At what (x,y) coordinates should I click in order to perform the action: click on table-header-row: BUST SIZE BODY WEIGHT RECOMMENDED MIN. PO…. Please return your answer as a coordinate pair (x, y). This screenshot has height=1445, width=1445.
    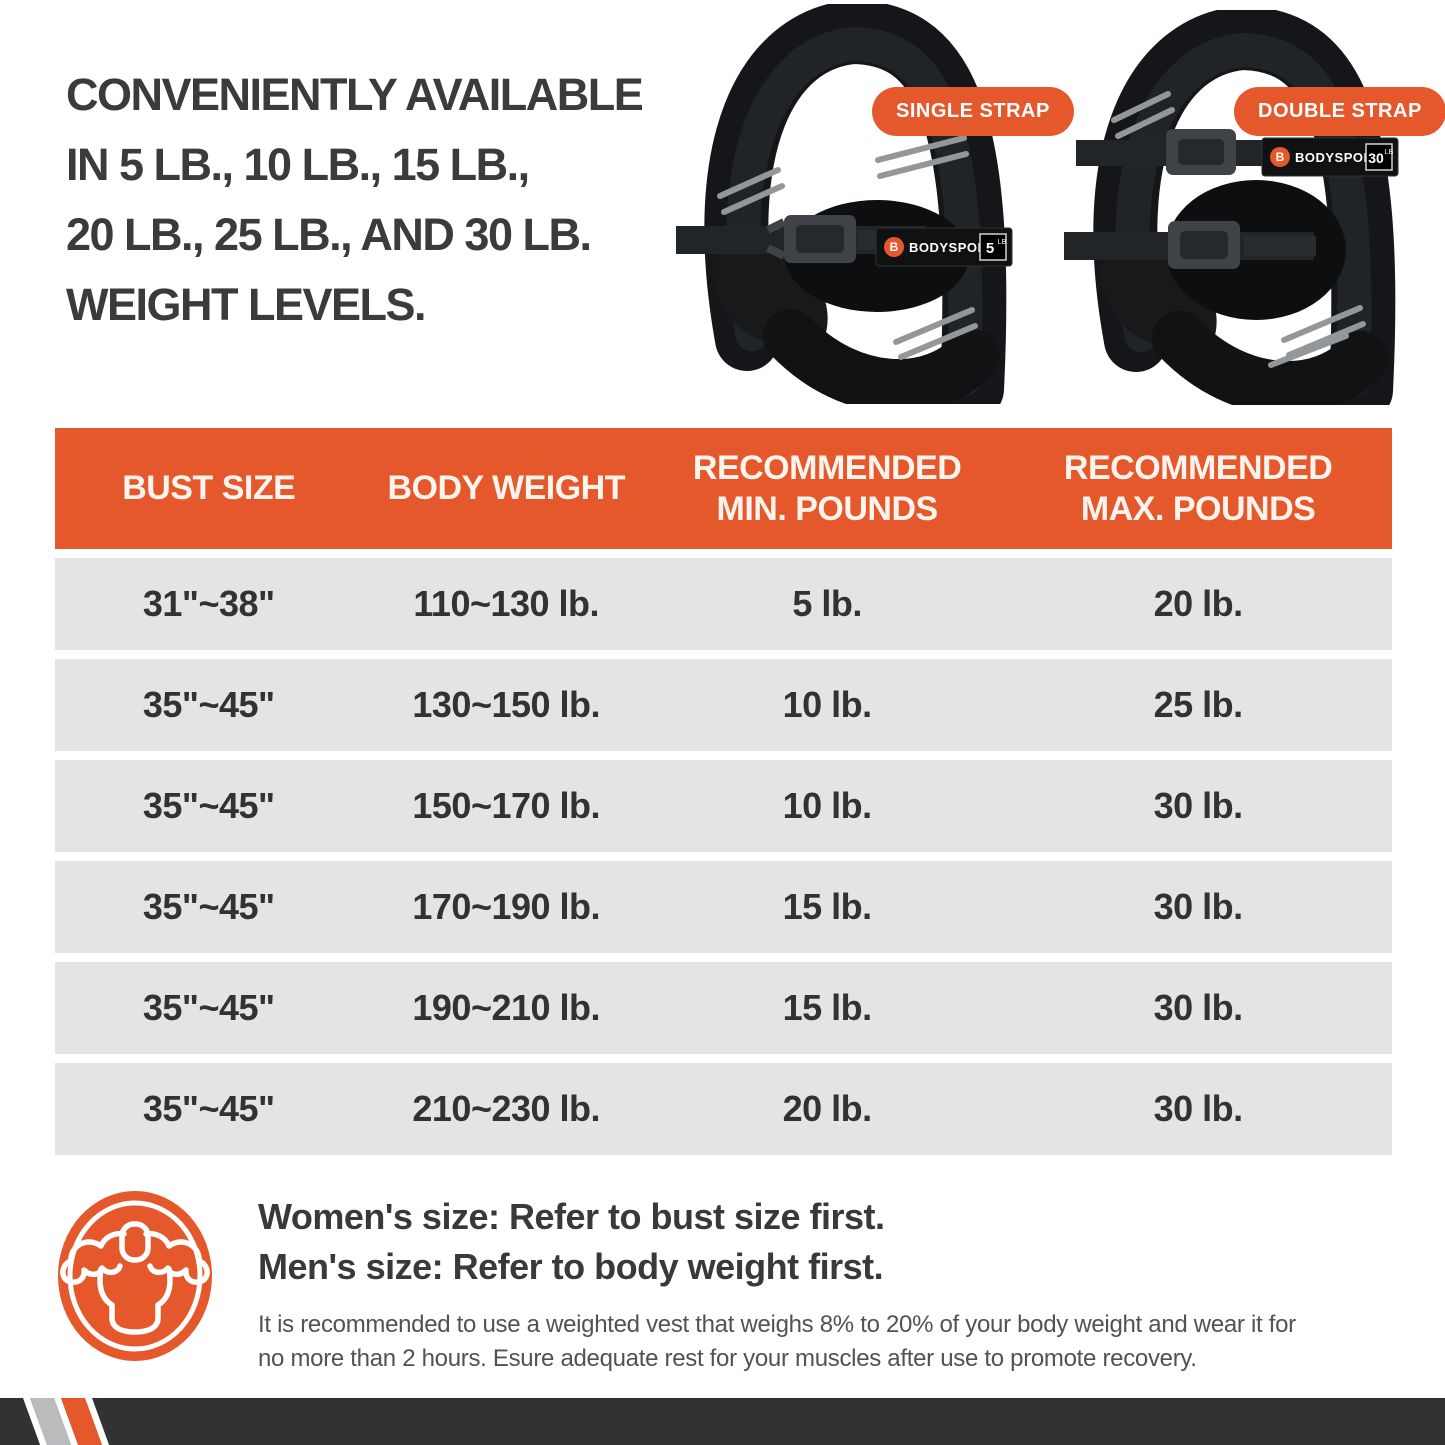
    Looking at the image, I should click on (723, 488).